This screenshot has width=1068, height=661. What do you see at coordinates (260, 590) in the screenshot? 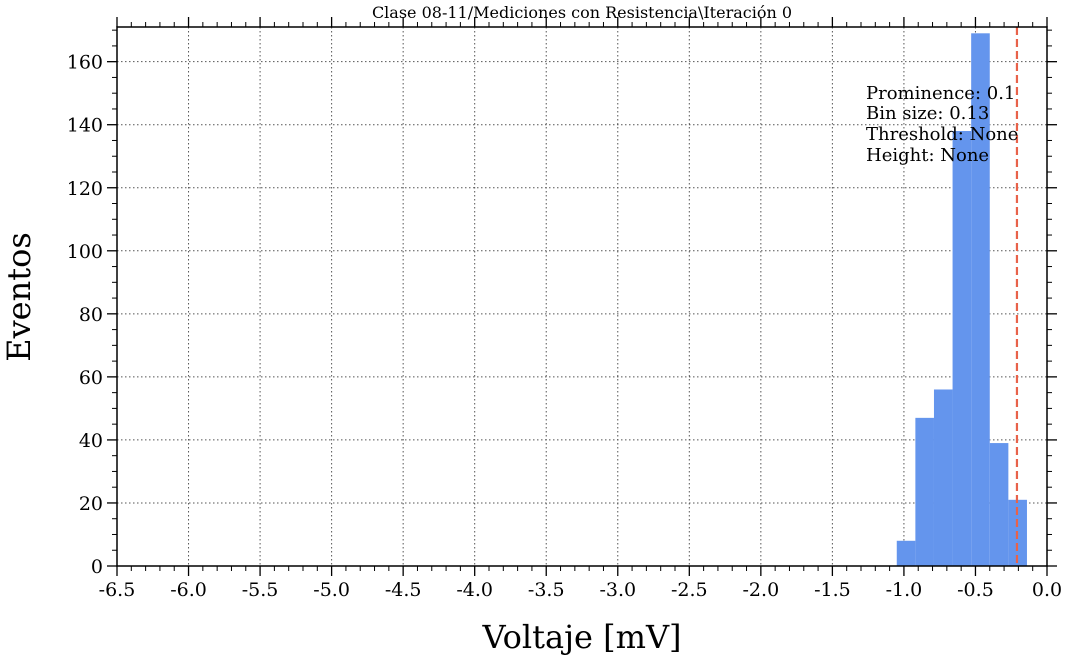
I see `x-tick-label: -5.5` at bounding box center [260, 590].